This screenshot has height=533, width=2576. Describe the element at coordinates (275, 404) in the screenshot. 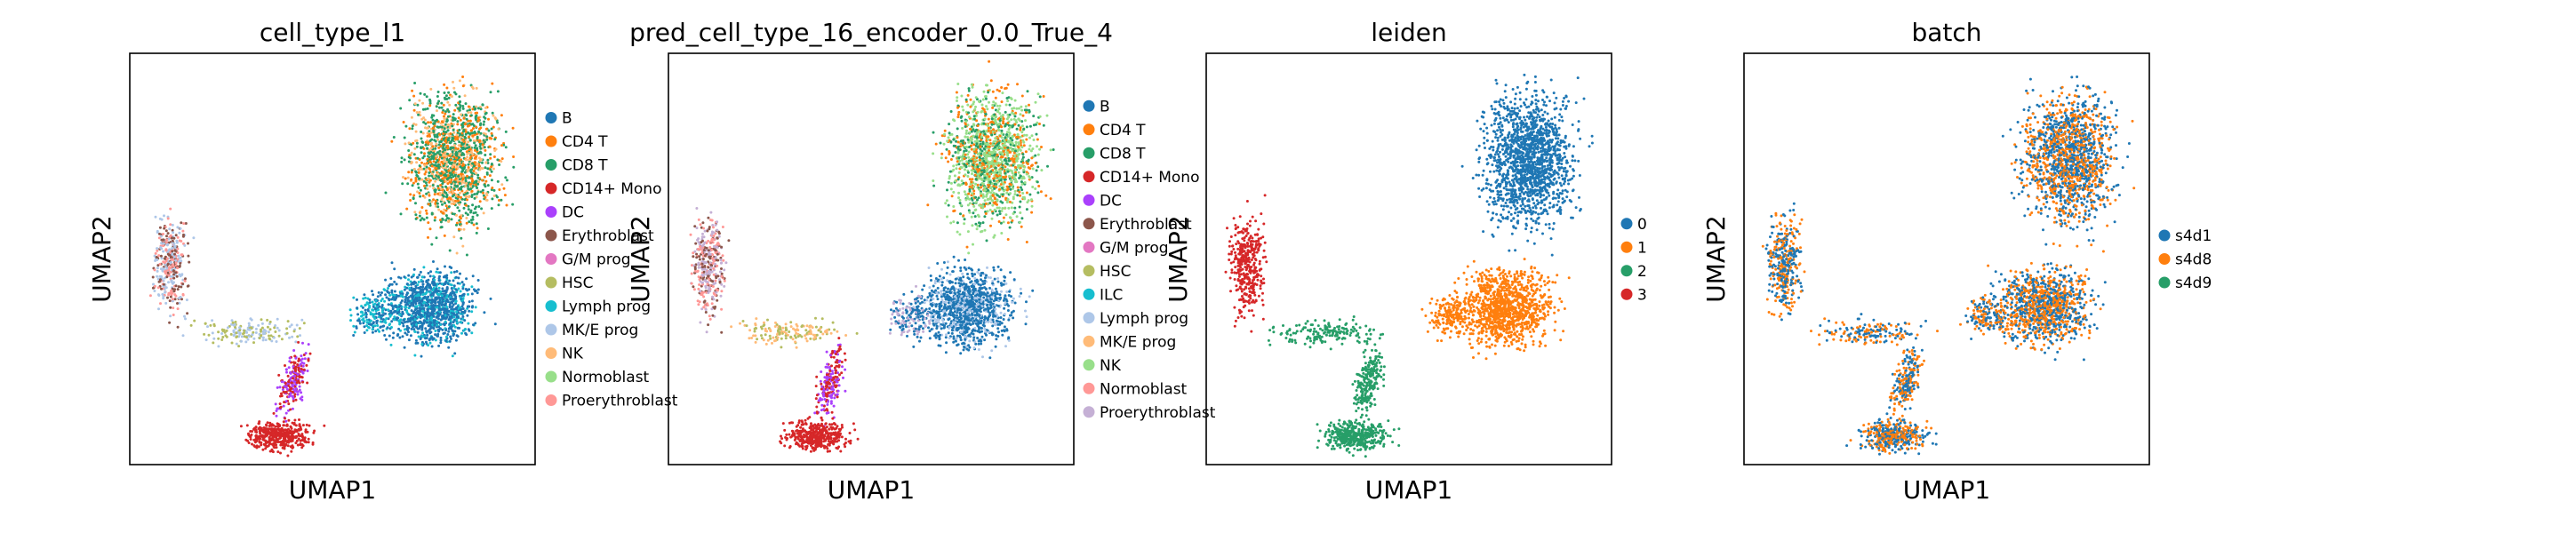

I see `point-DC` at that location.